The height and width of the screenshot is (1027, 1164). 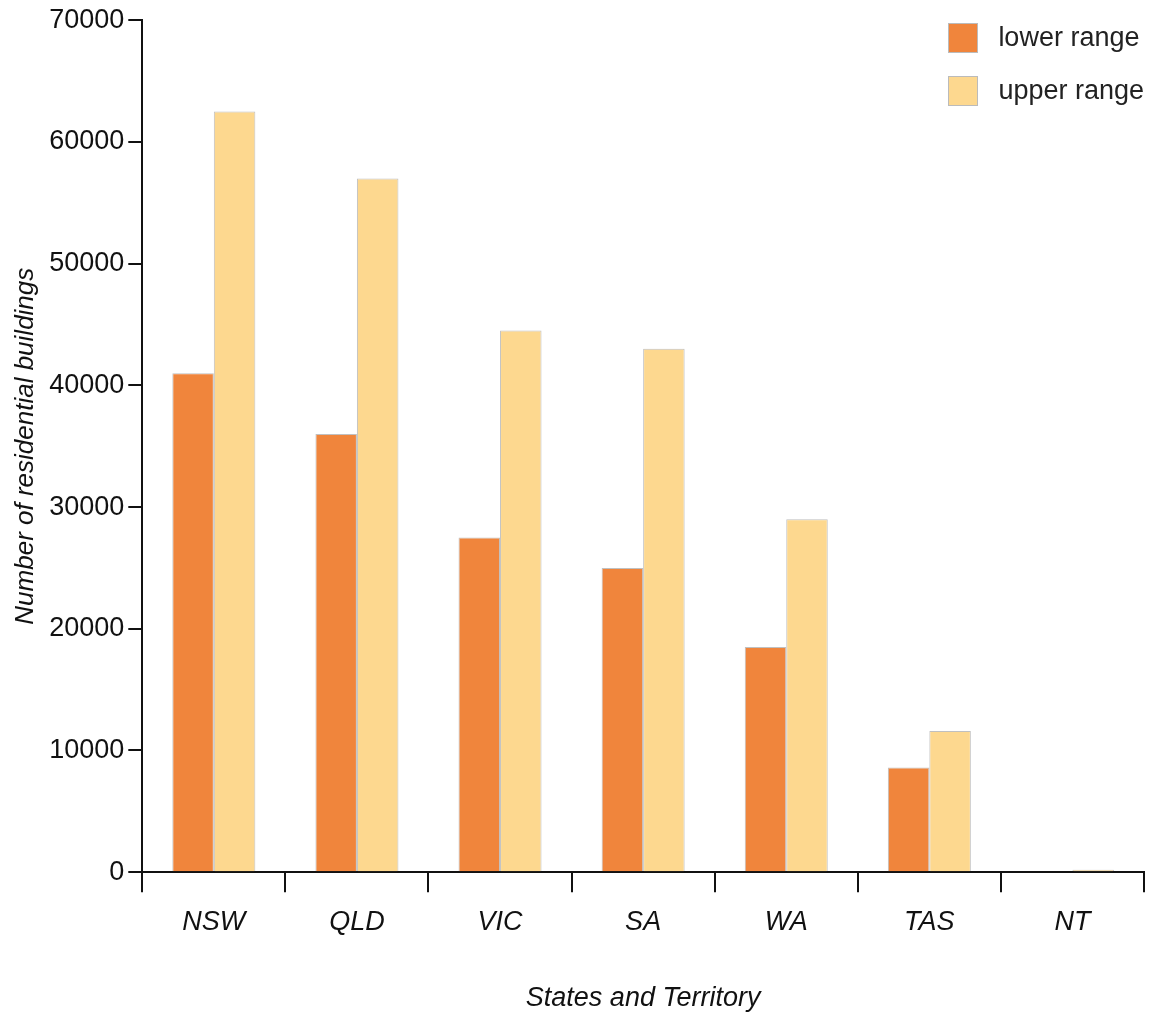 What do you see at coordinates (87, 18) in the screenshot?
I see `y-tick-label: 70000` at bounding box center [87, 18].